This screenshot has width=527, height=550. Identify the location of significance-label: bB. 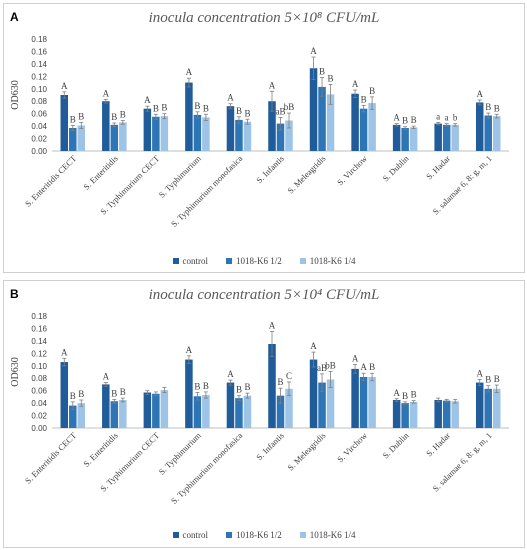
(330, 365).